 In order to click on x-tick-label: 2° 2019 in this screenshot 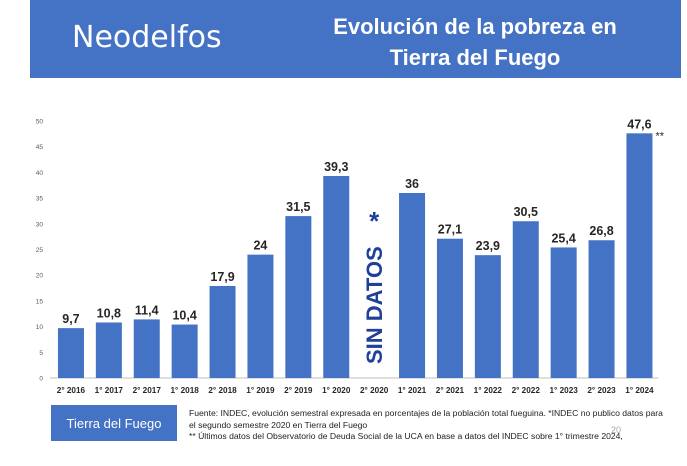, I will do `click(298, 390)`.